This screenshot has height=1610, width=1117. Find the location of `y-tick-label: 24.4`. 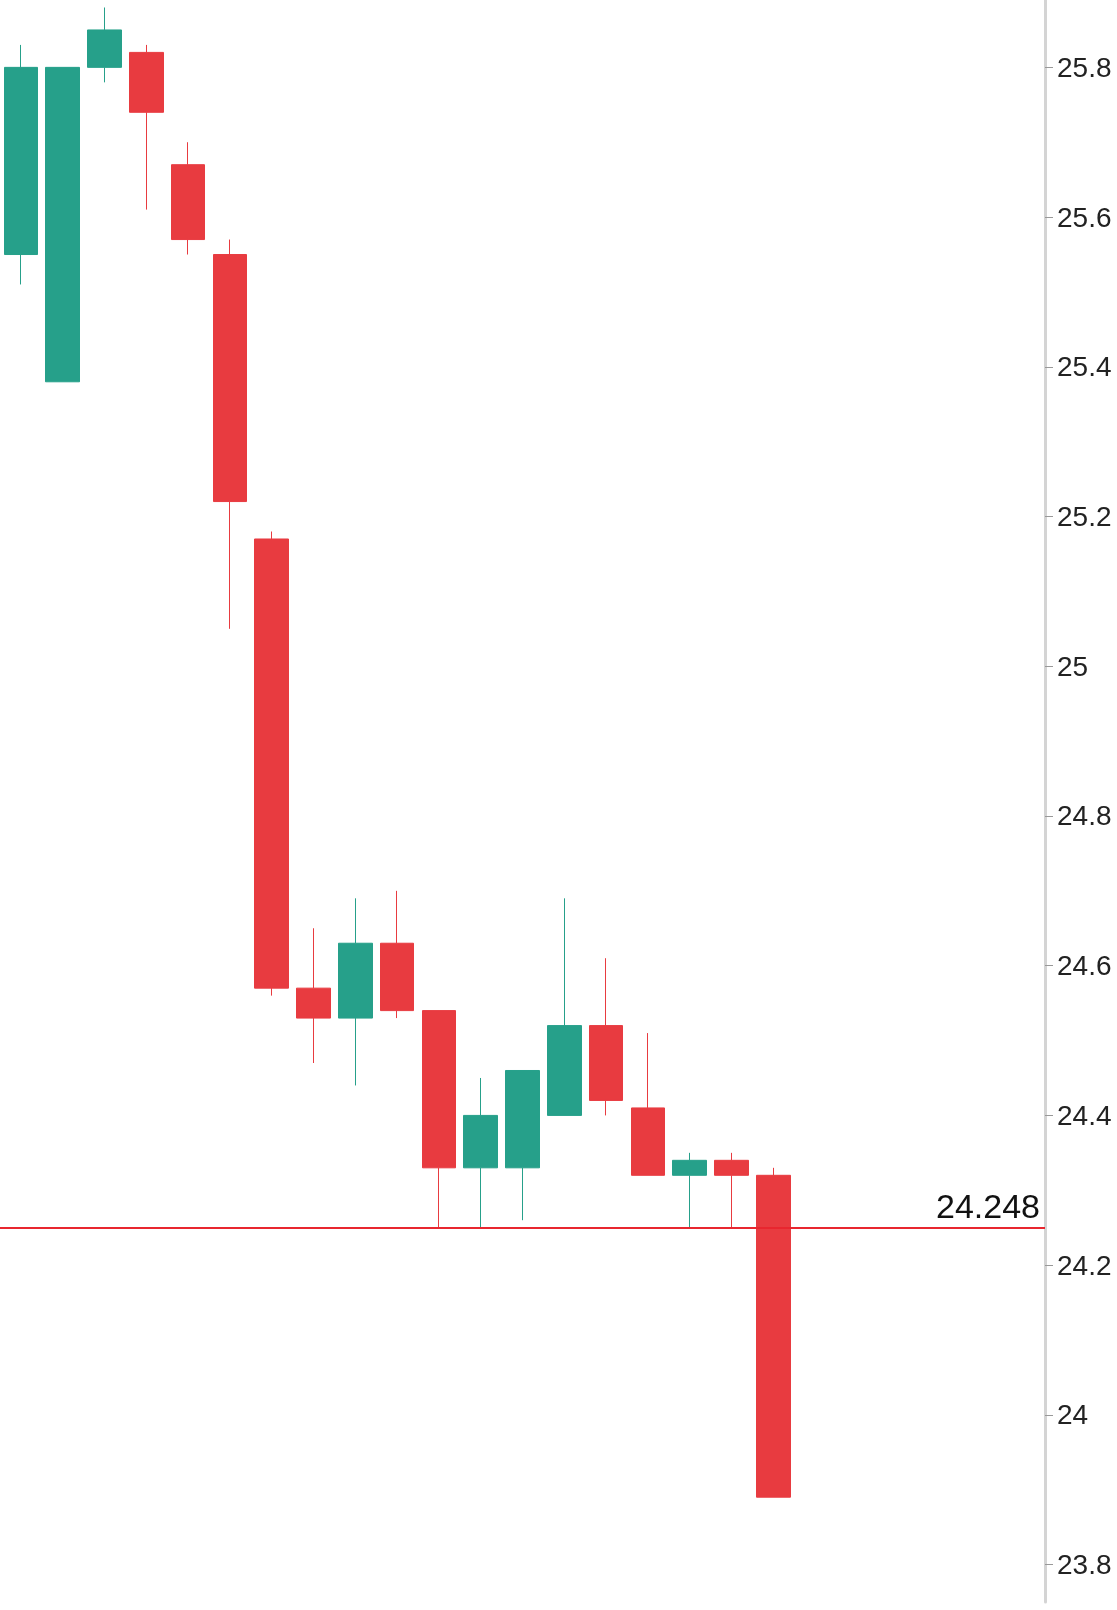

y-tick-label: 24.4 is located at coordinates (1084, 1115).